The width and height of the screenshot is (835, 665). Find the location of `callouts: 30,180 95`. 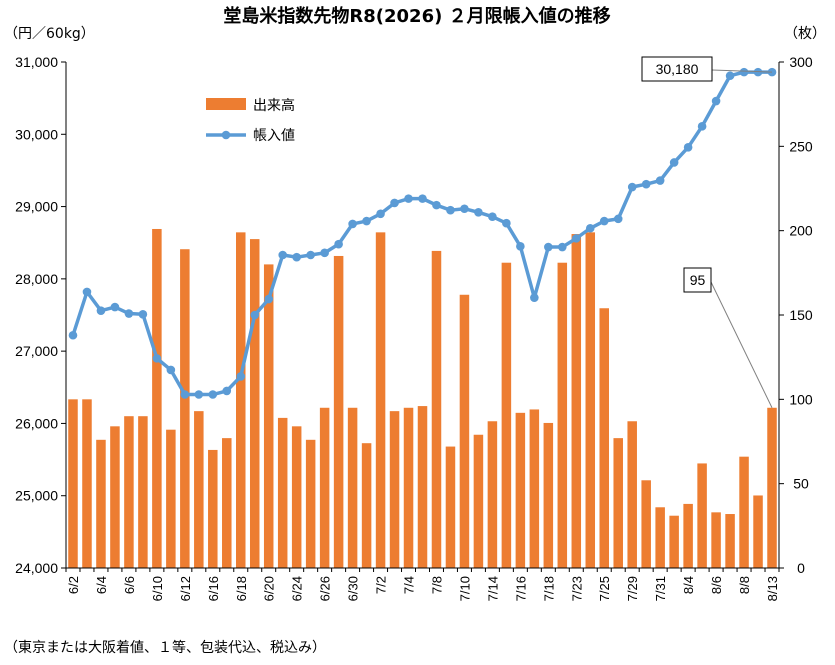

callouts: 30,180 95 is located at coordinates (707, 232).